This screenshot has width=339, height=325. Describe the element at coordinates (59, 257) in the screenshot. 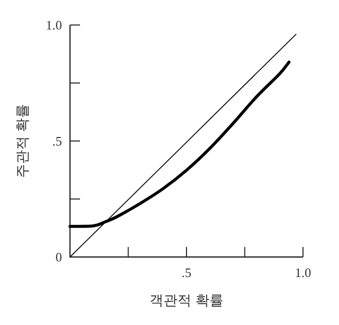

I see `y-tick-label: 0` at that location.